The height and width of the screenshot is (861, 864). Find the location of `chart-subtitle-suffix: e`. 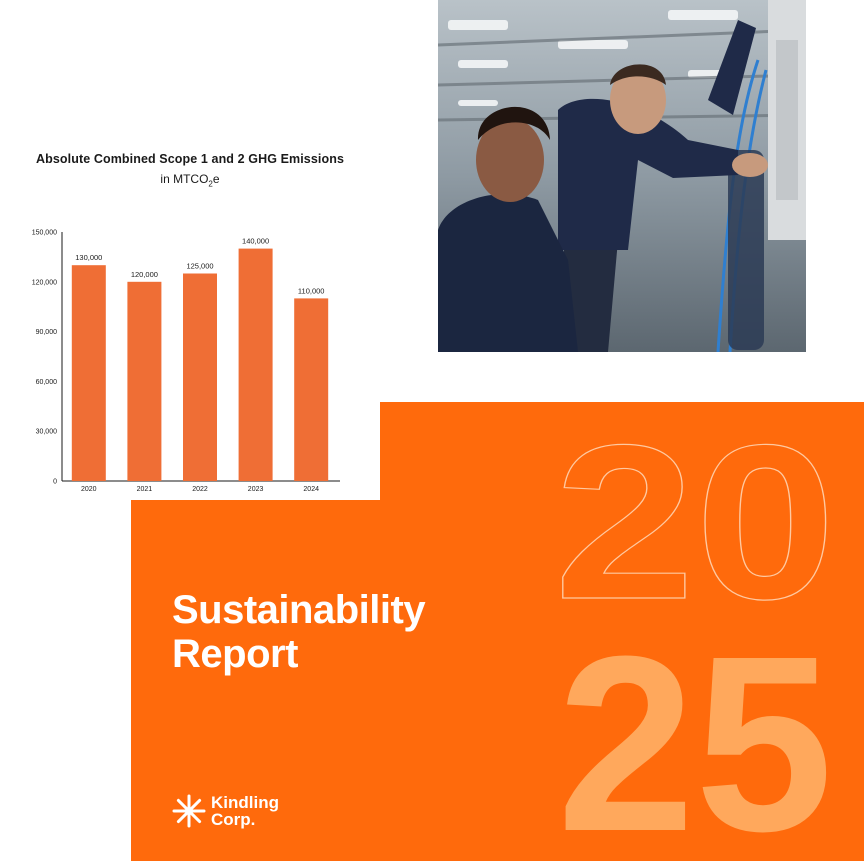

chart-subtitle-suffix: e is located at coordinates (216, 179).